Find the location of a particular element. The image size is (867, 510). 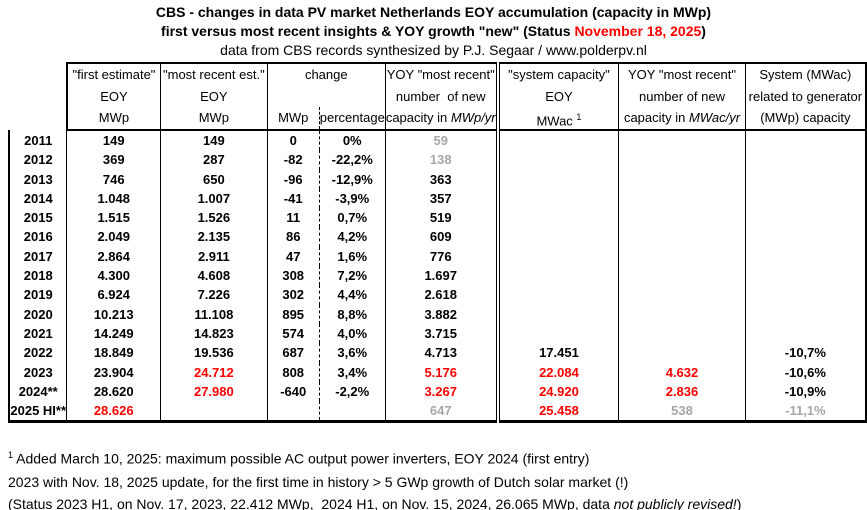

value-cell: 4.300 is located at coordinates (113, 276).